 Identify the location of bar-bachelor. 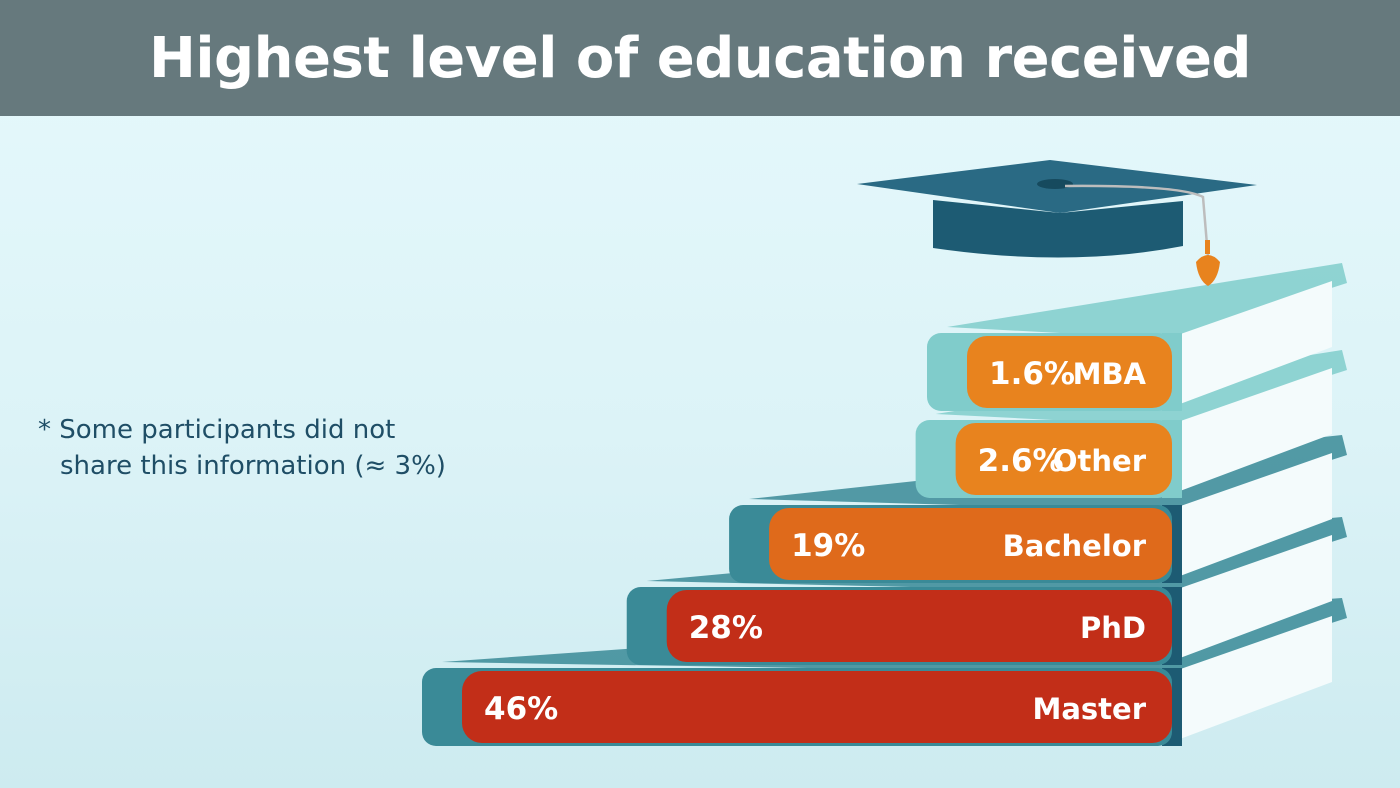
(970, 544).